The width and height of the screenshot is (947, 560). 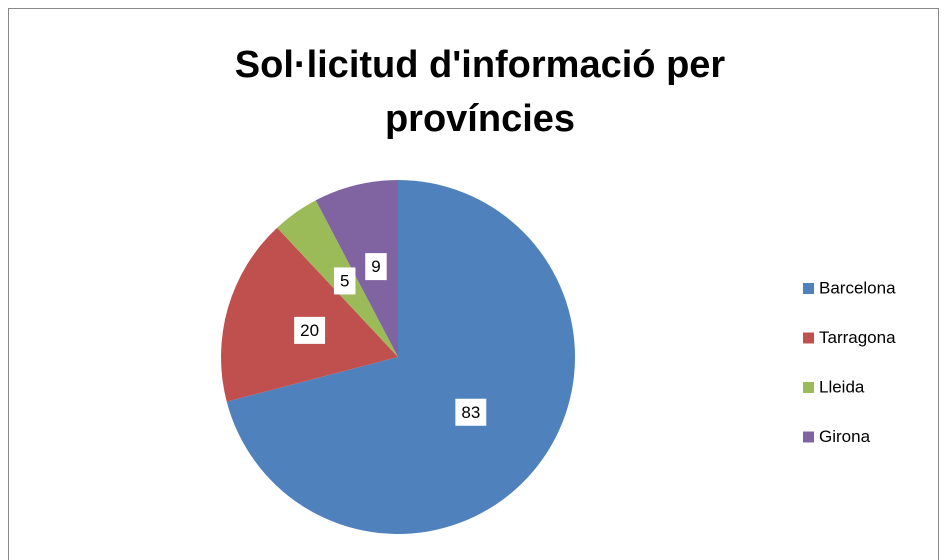 I want to click on data-label: 83, so click(x=470, y=412).